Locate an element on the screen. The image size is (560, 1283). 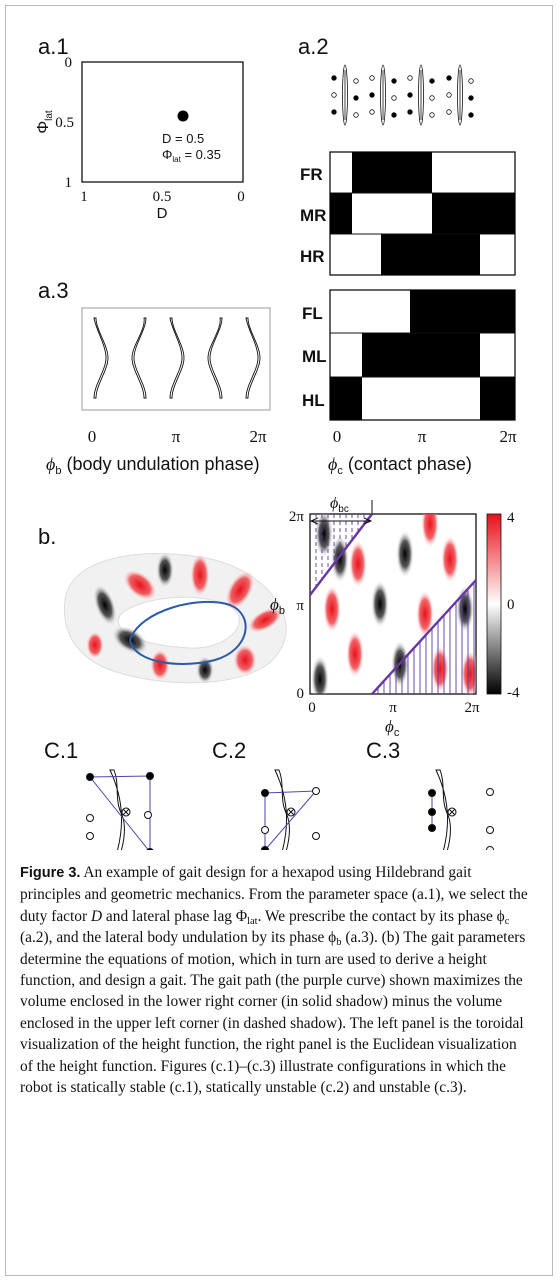
robot-configurations is located at coordinates (290, 809).